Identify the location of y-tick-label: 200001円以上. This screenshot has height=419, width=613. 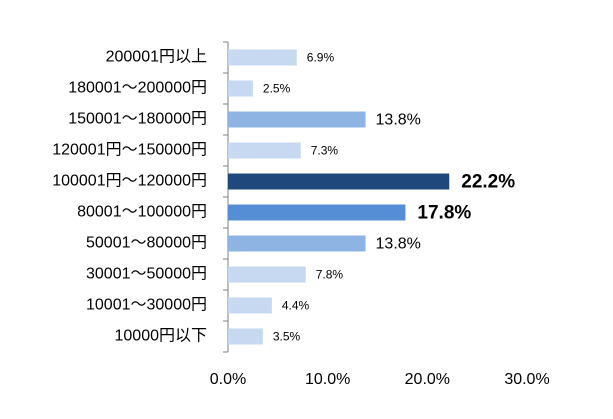
(156, 57).